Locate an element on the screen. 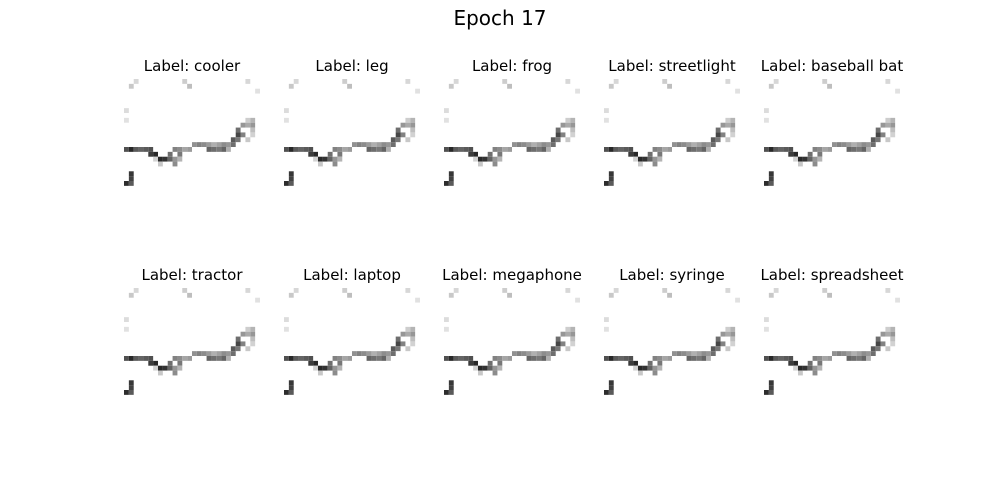 This screenshot has height=500, width=1000. figure-title: Epoch 17 is located at coordinates (500, 18).